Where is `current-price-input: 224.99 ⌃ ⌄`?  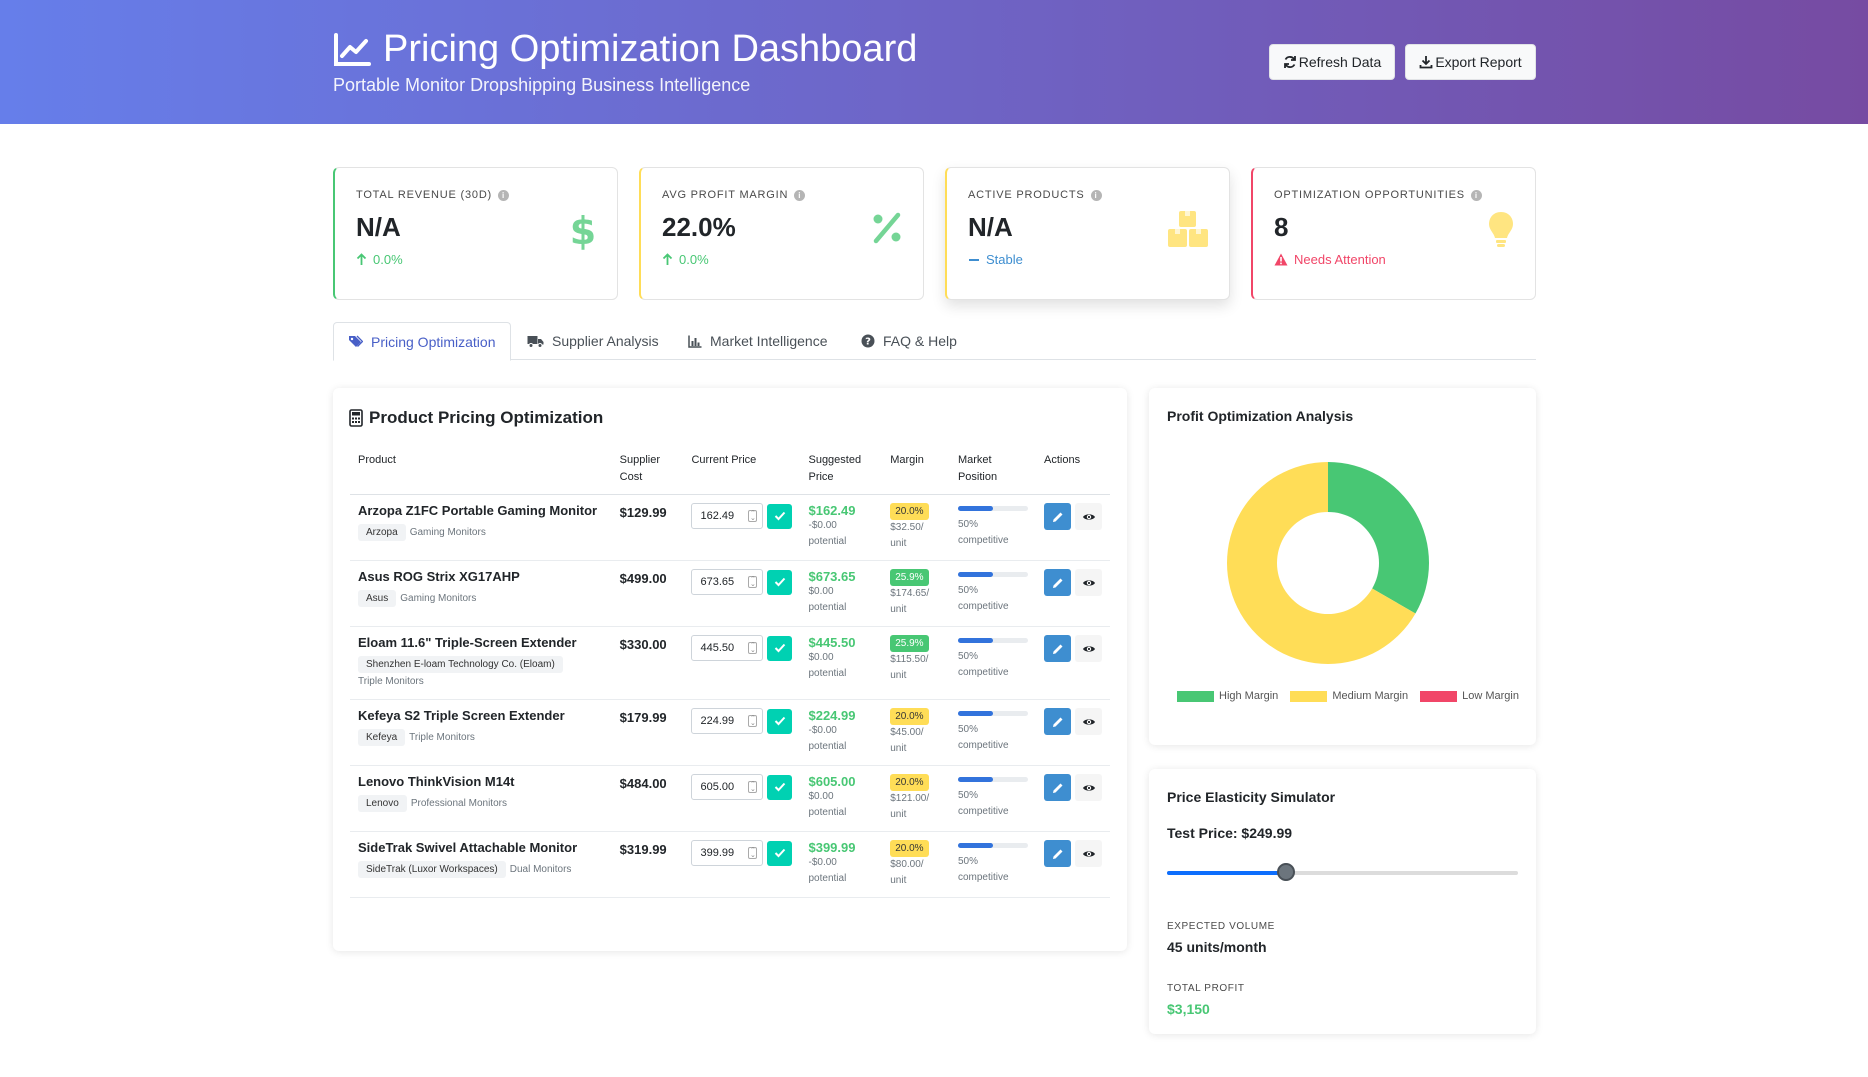
current-price-input: 224.99 ⌃ ⌄ is located at coordinates (727, 721).